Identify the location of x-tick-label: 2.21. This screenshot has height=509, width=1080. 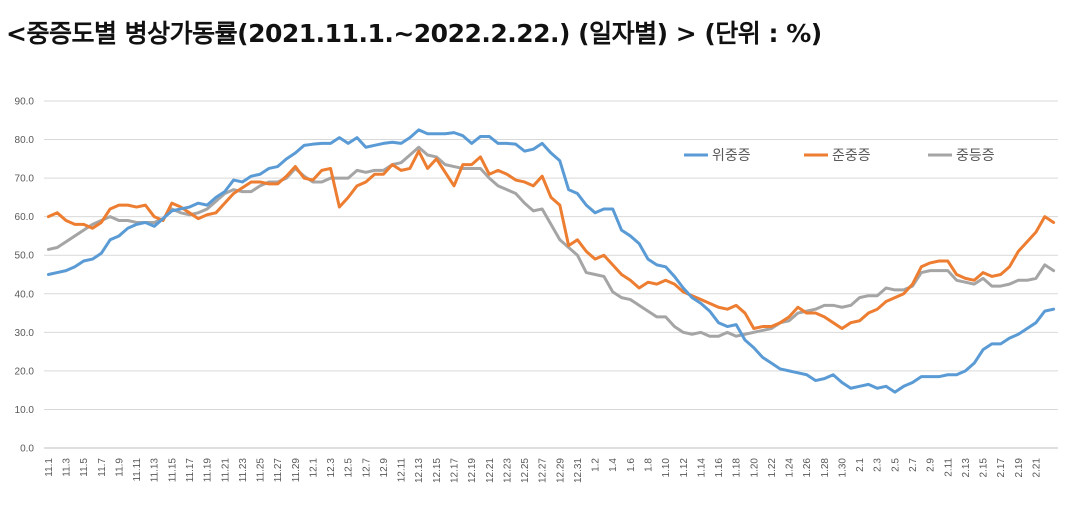
(1036, 468).